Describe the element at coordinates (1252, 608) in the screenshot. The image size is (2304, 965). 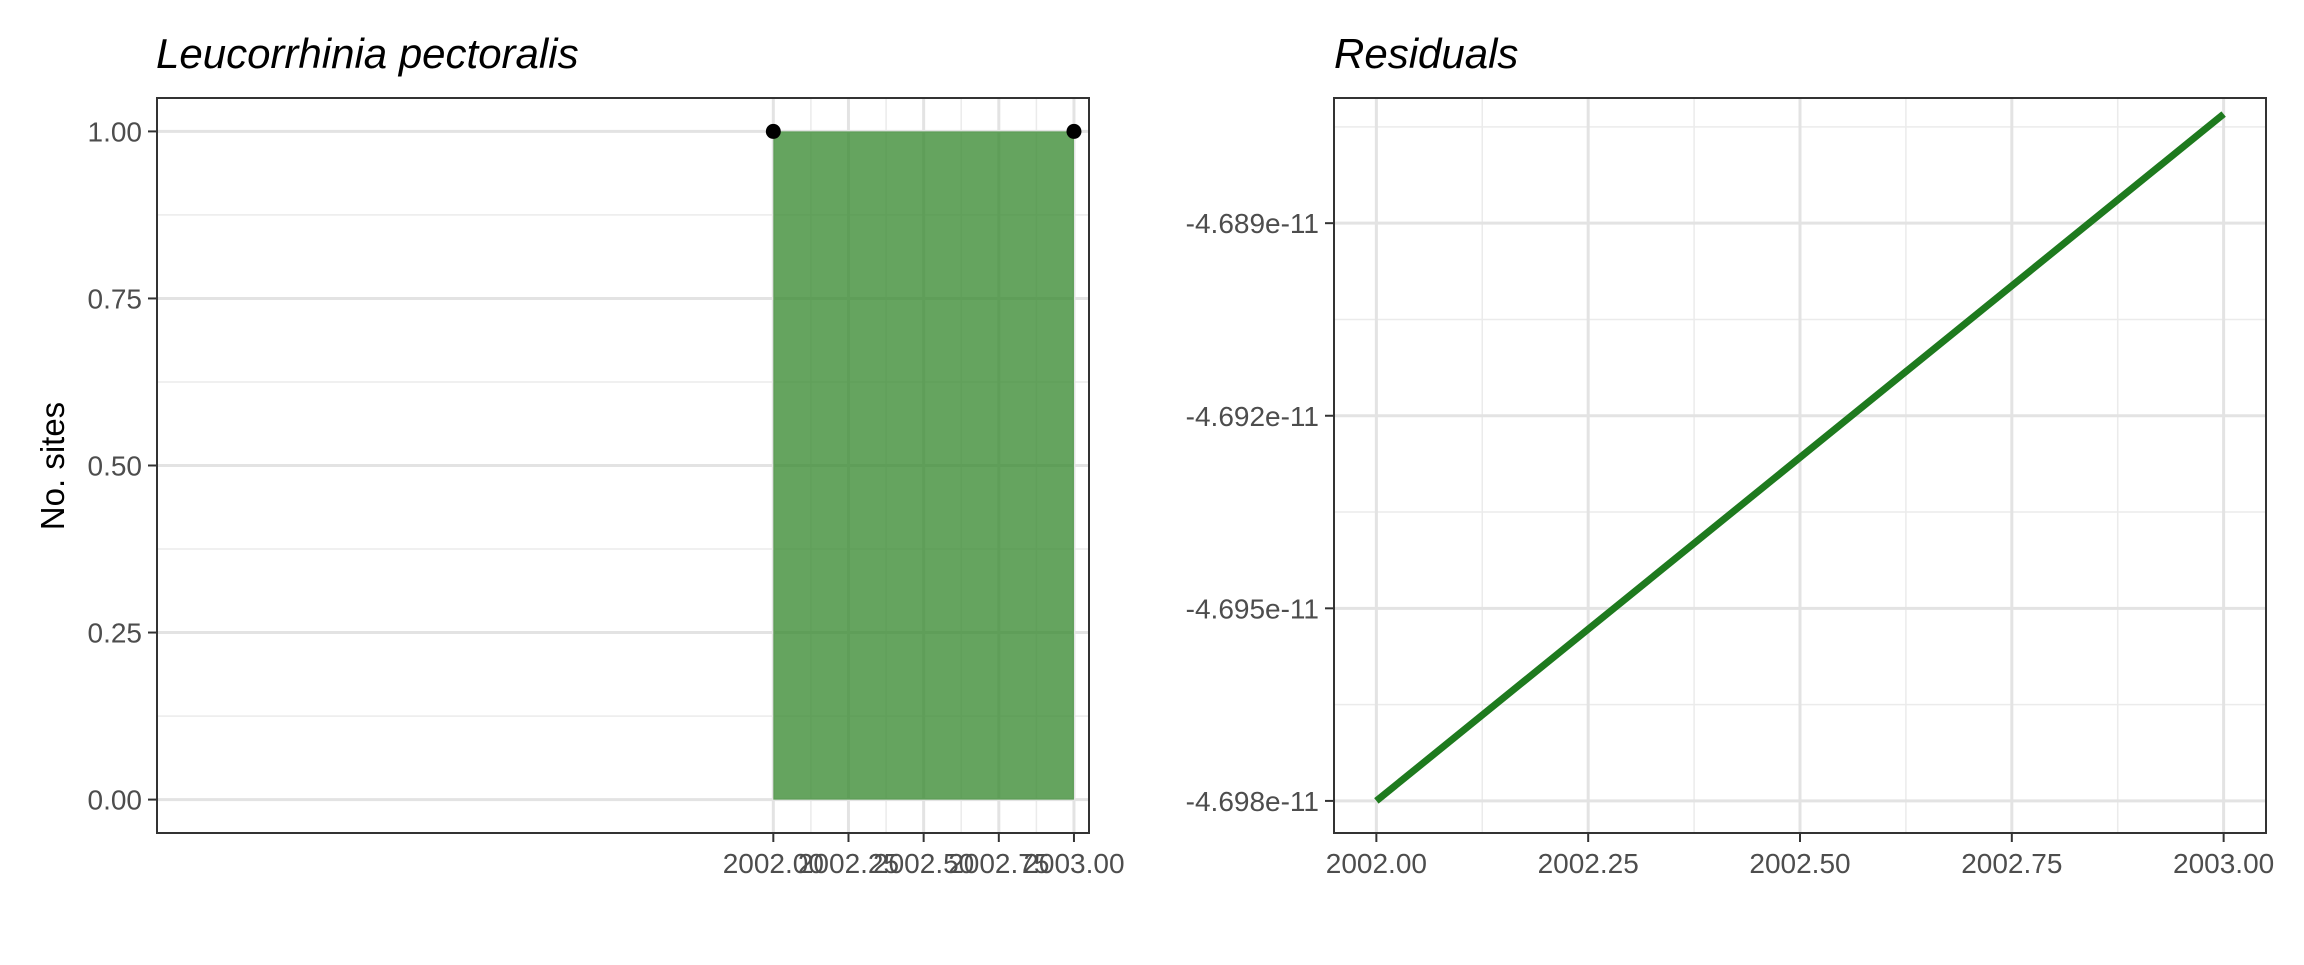
I see `y-tick-label: -4.695e-11` at that location.